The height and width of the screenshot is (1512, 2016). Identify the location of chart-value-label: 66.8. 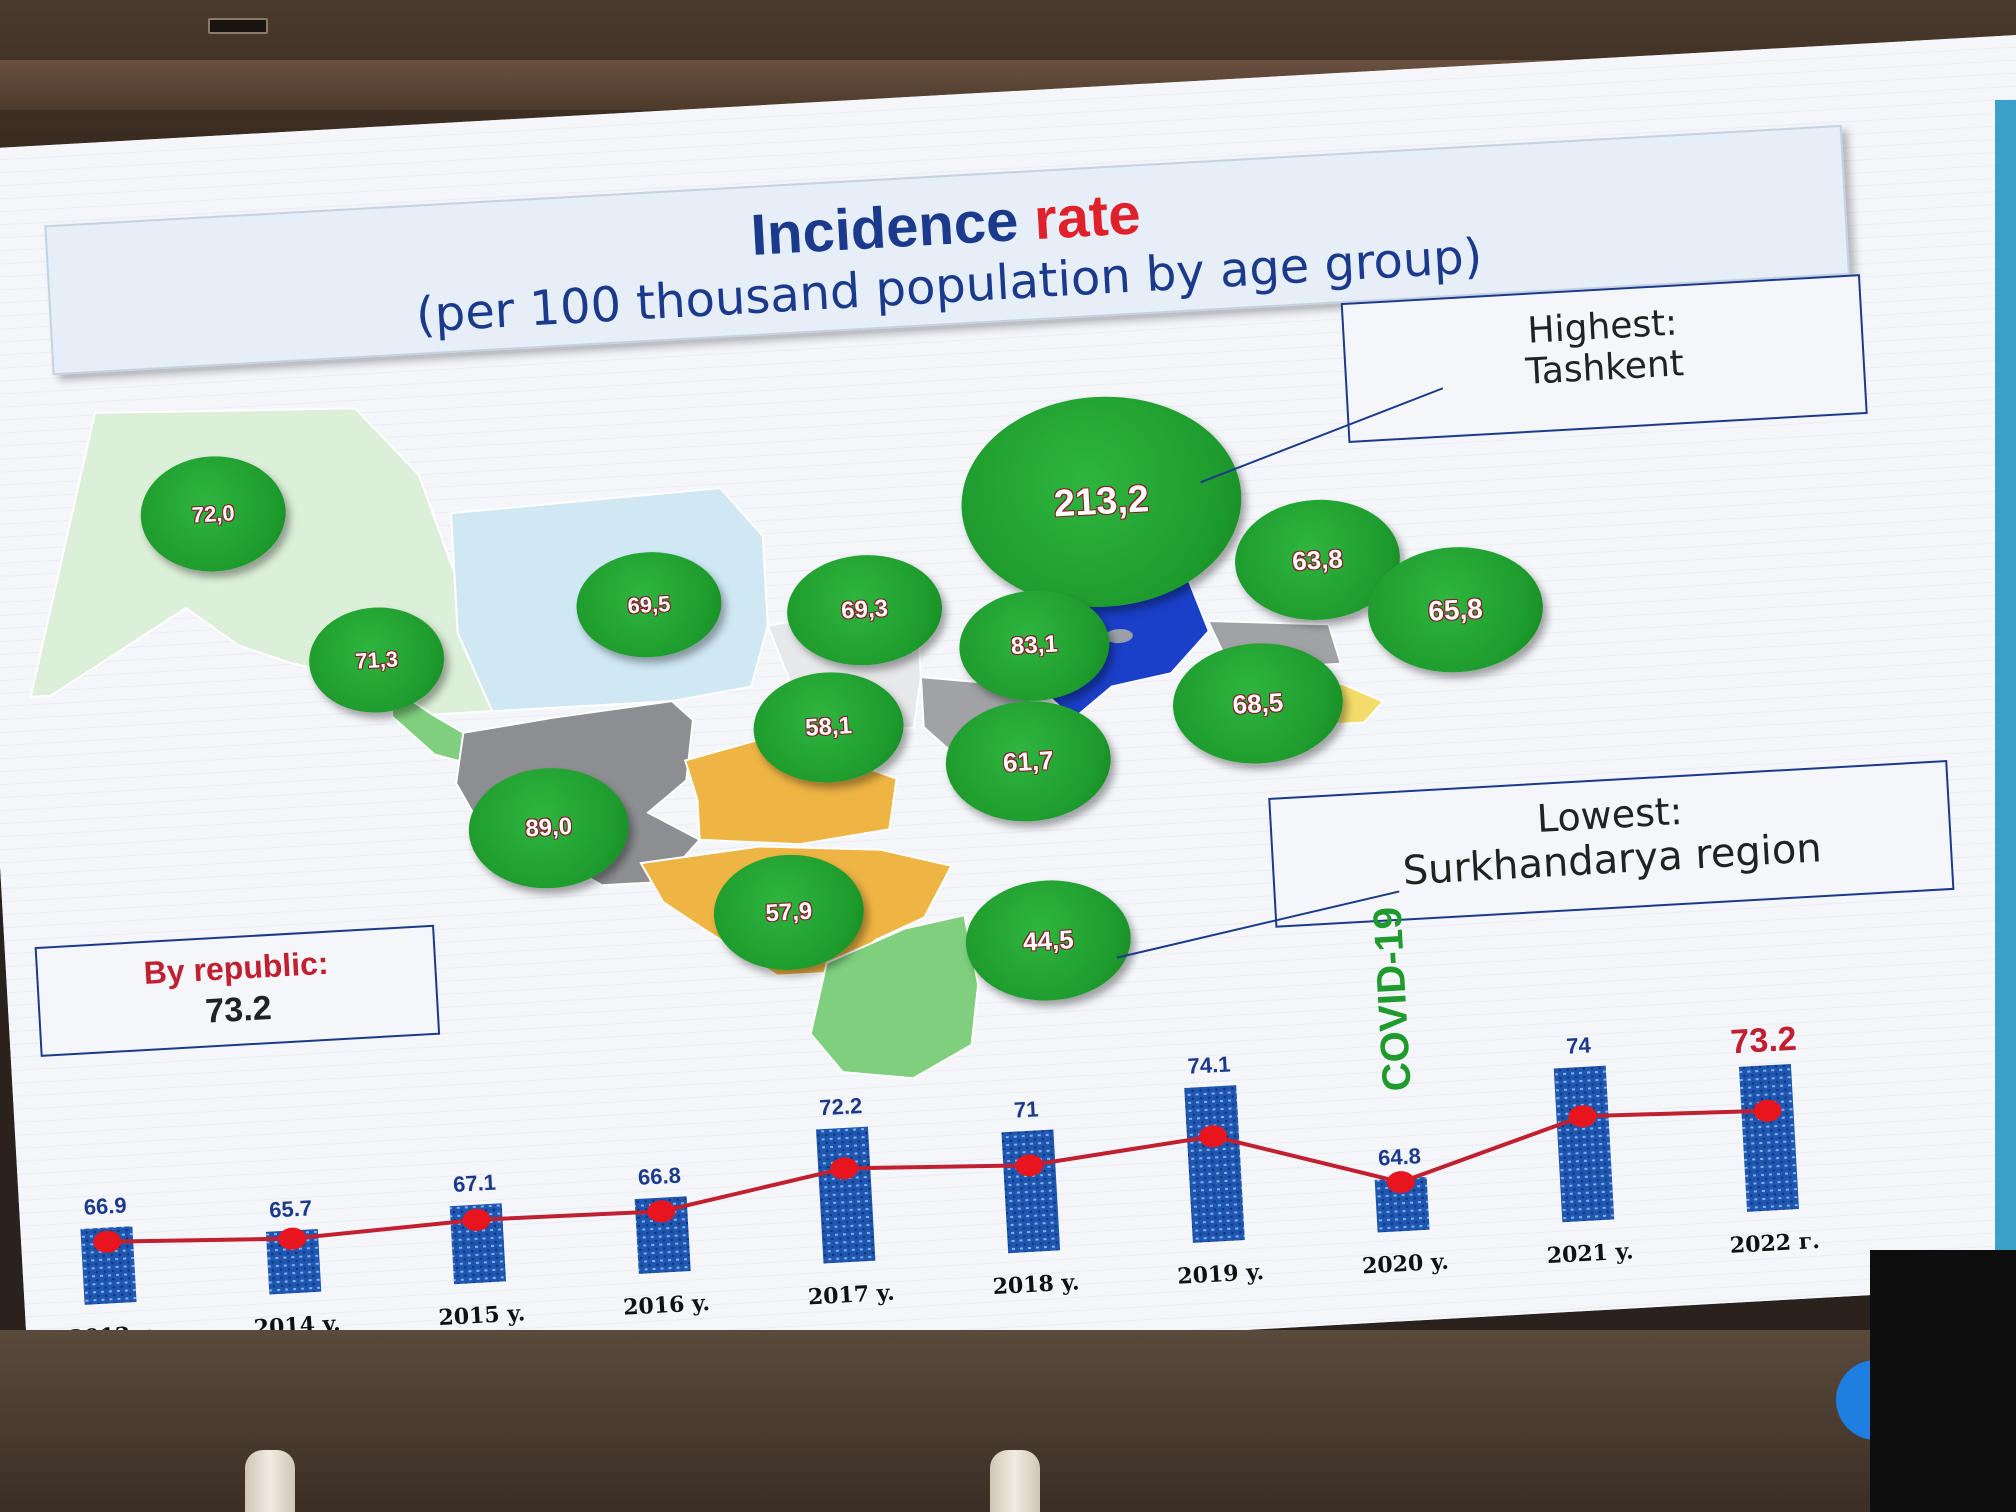
(659, 1176).